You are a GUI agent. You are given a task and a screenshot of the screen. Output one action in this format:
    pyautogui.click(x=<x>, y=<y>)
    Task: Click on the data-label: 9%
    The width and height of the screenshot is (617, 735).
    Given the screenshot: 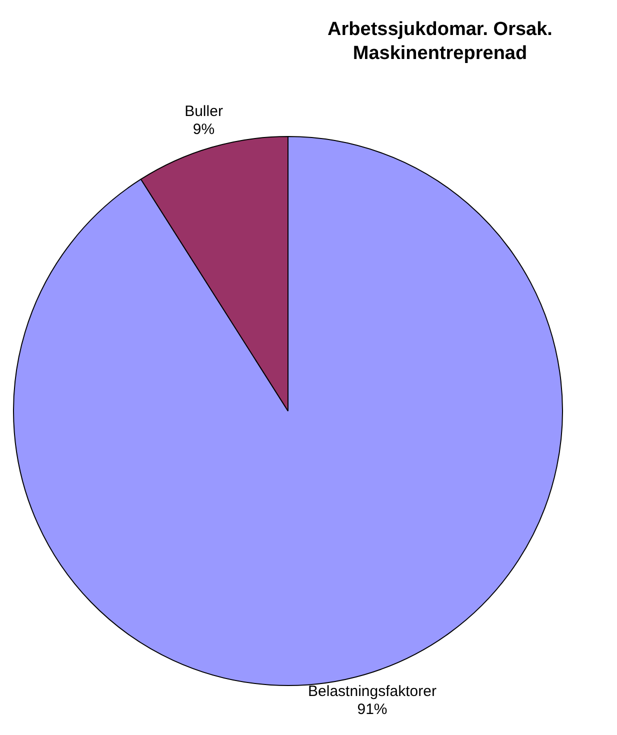 What is the action you would take?
    pyautogui.click(x=203, y=129)
    